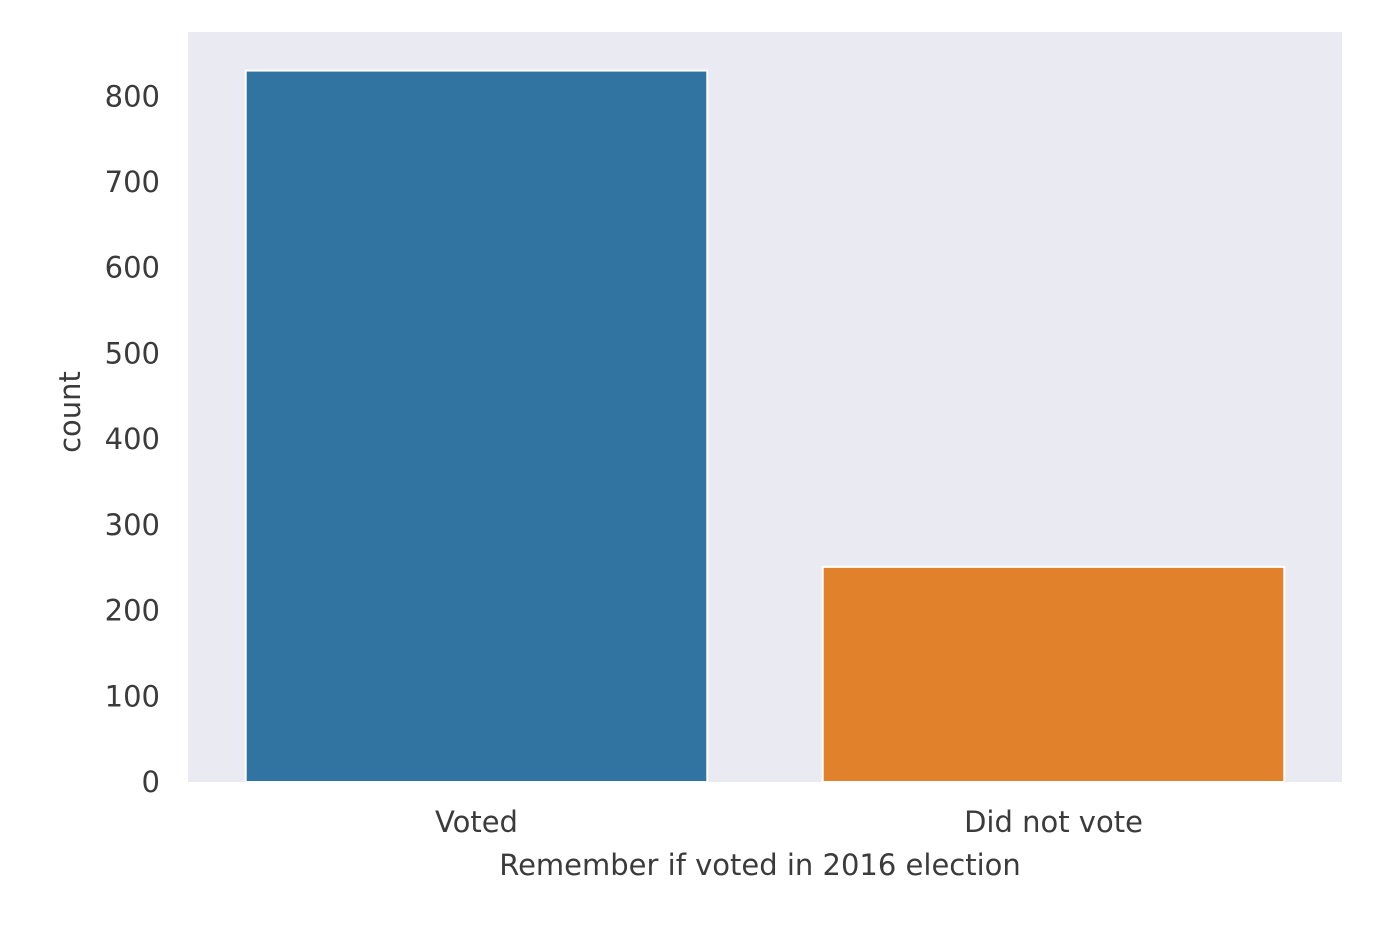  Describe the element at coordinates (1053, 674) in the screenshot. I see `bar-did-not-vote` at that location.